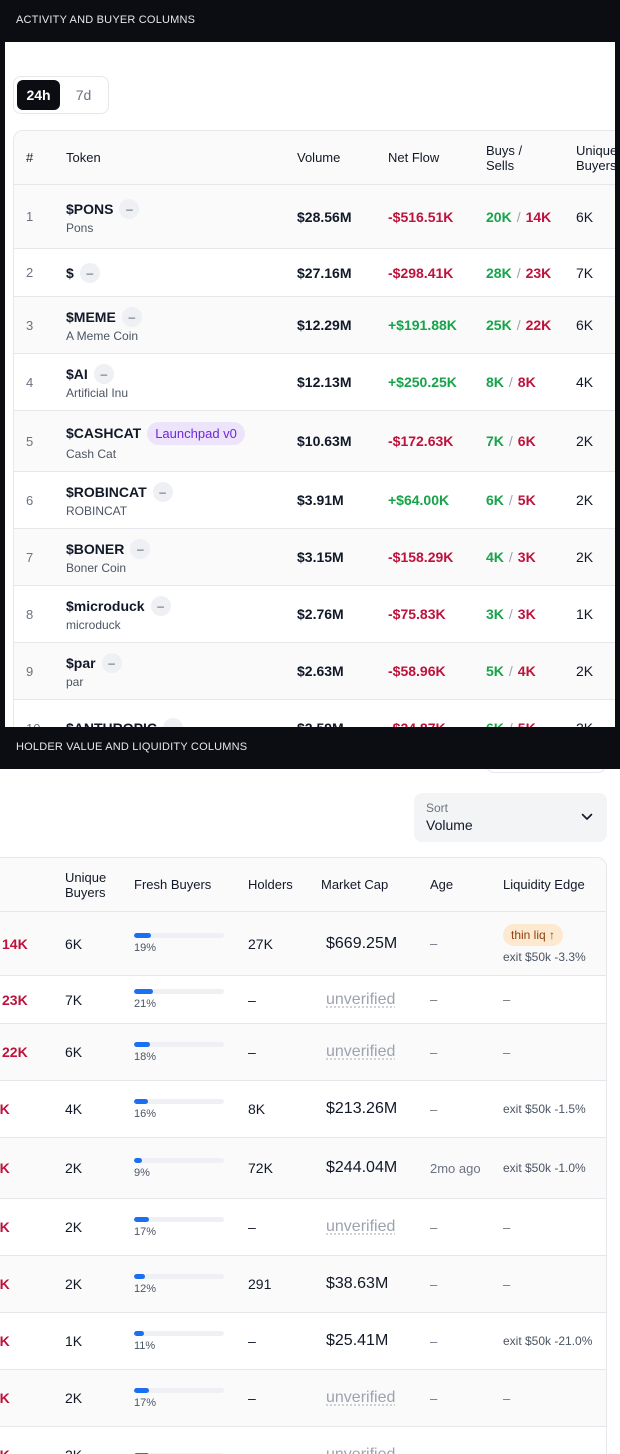  I want to click on col-market-cap: Market Cap, so click(355, 884).